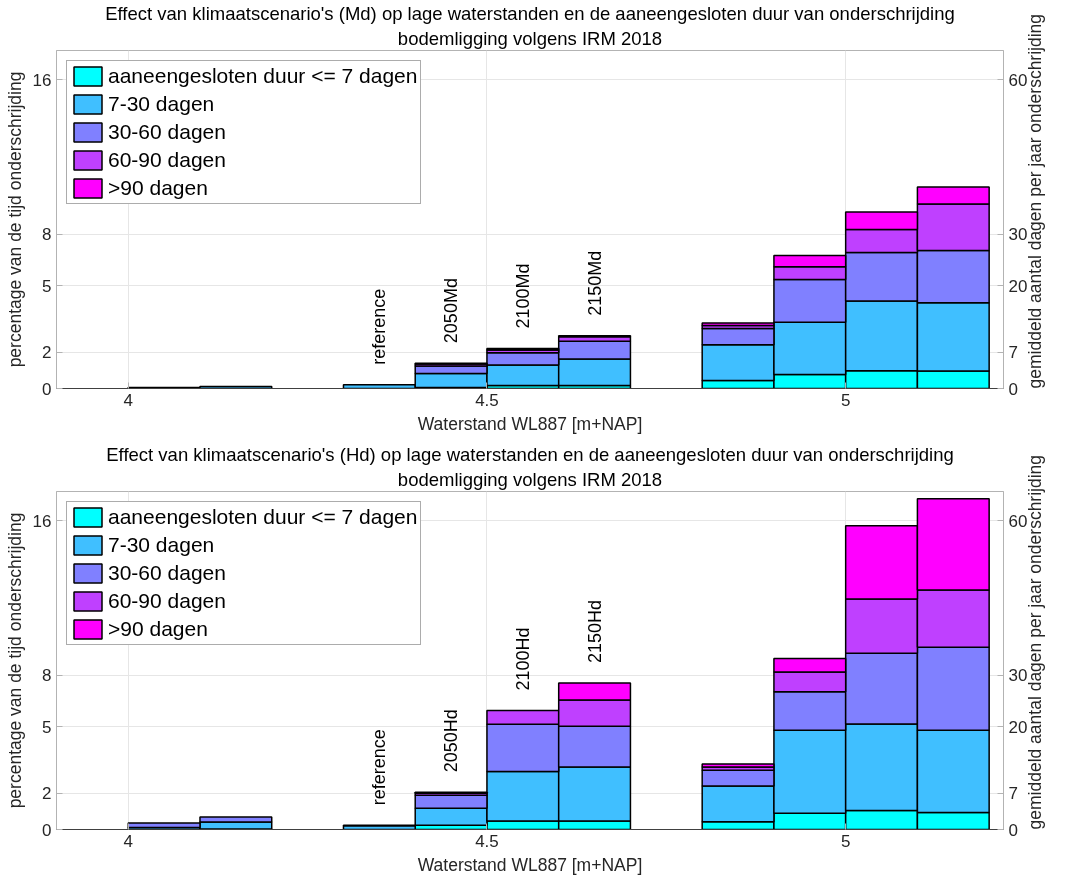 This screenshot has width=1066, height=883. I want to click on annotation: 2050Md, so click(451, 311).